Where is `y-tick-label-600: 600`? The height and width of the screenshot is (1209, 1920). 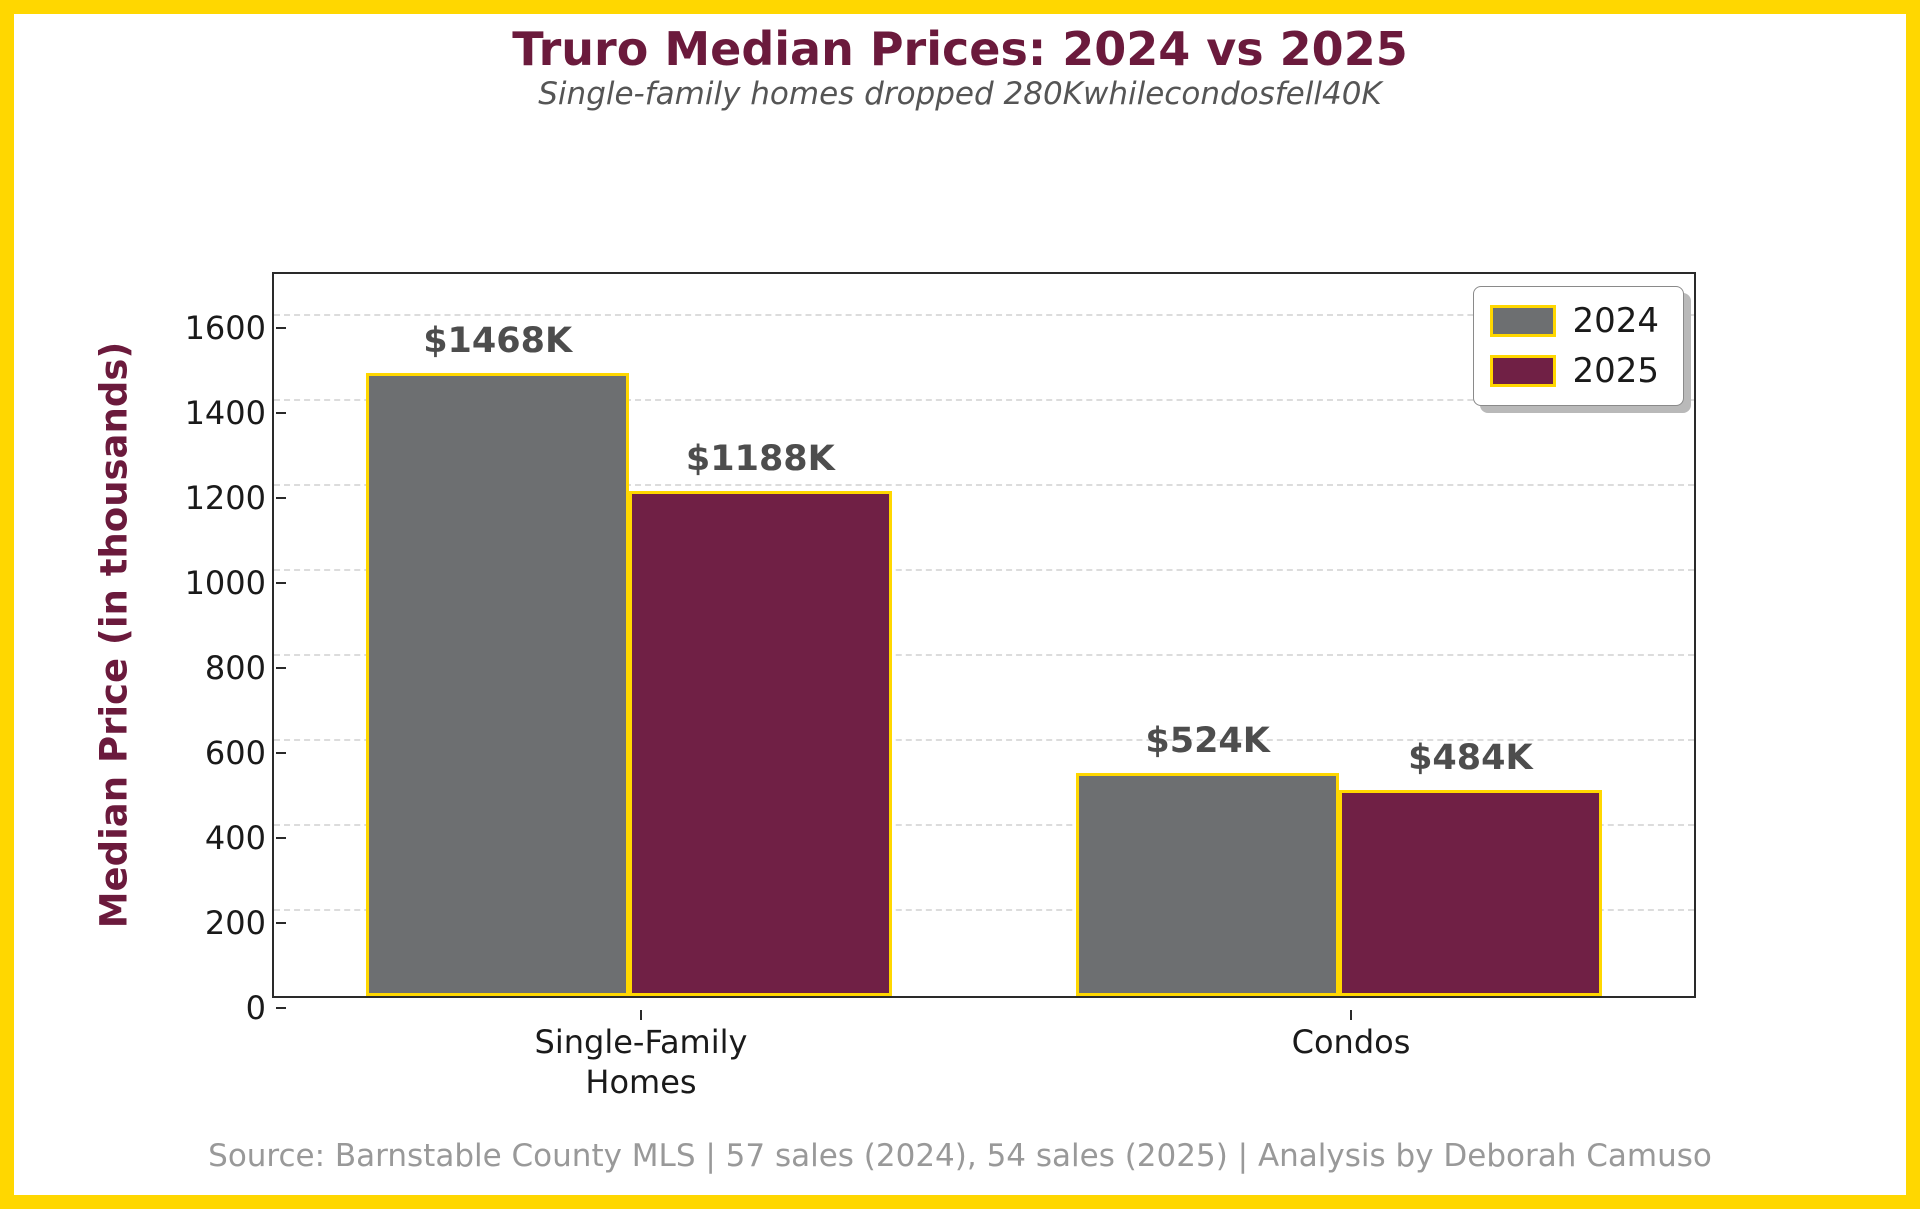
y-tick-label-600: 600 is located at coordinates (235, 753).